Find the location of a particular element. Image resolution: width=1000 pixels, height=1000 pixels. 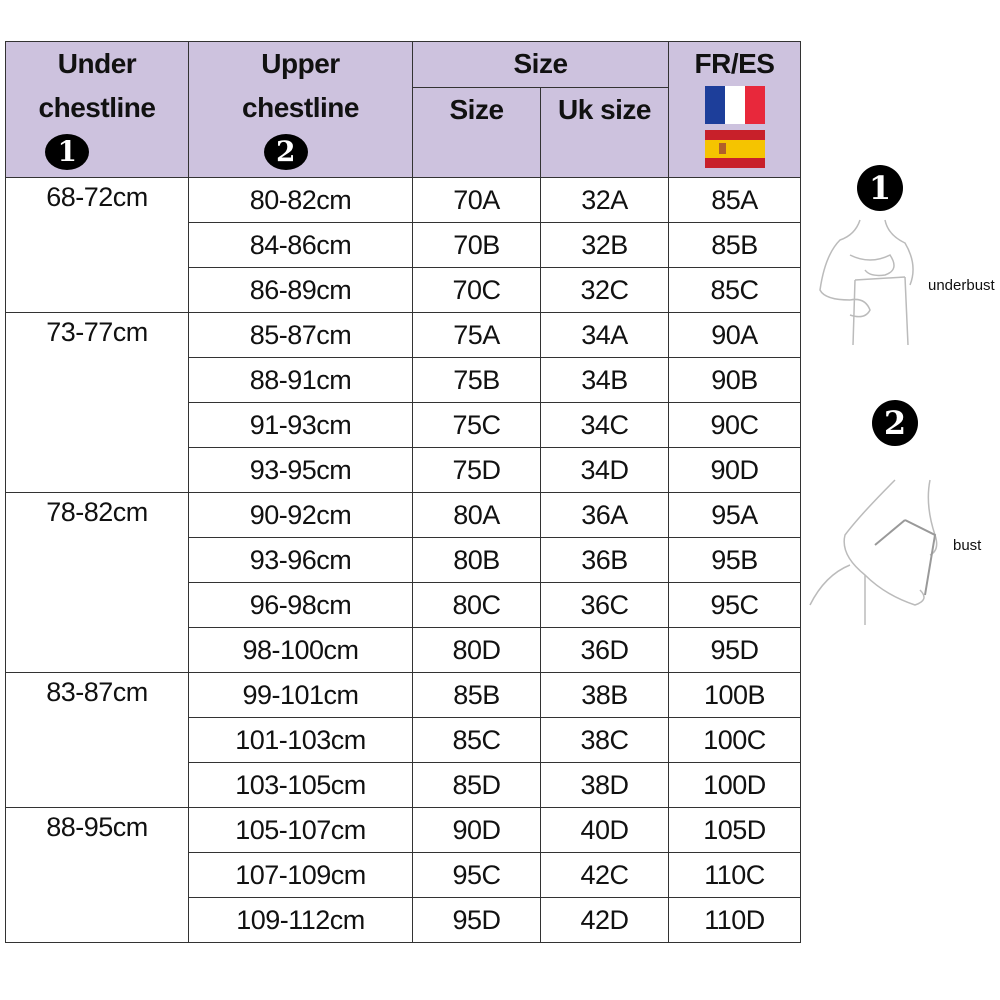

fr-es-size-cell: 90B is located at coordinates (734, 380).